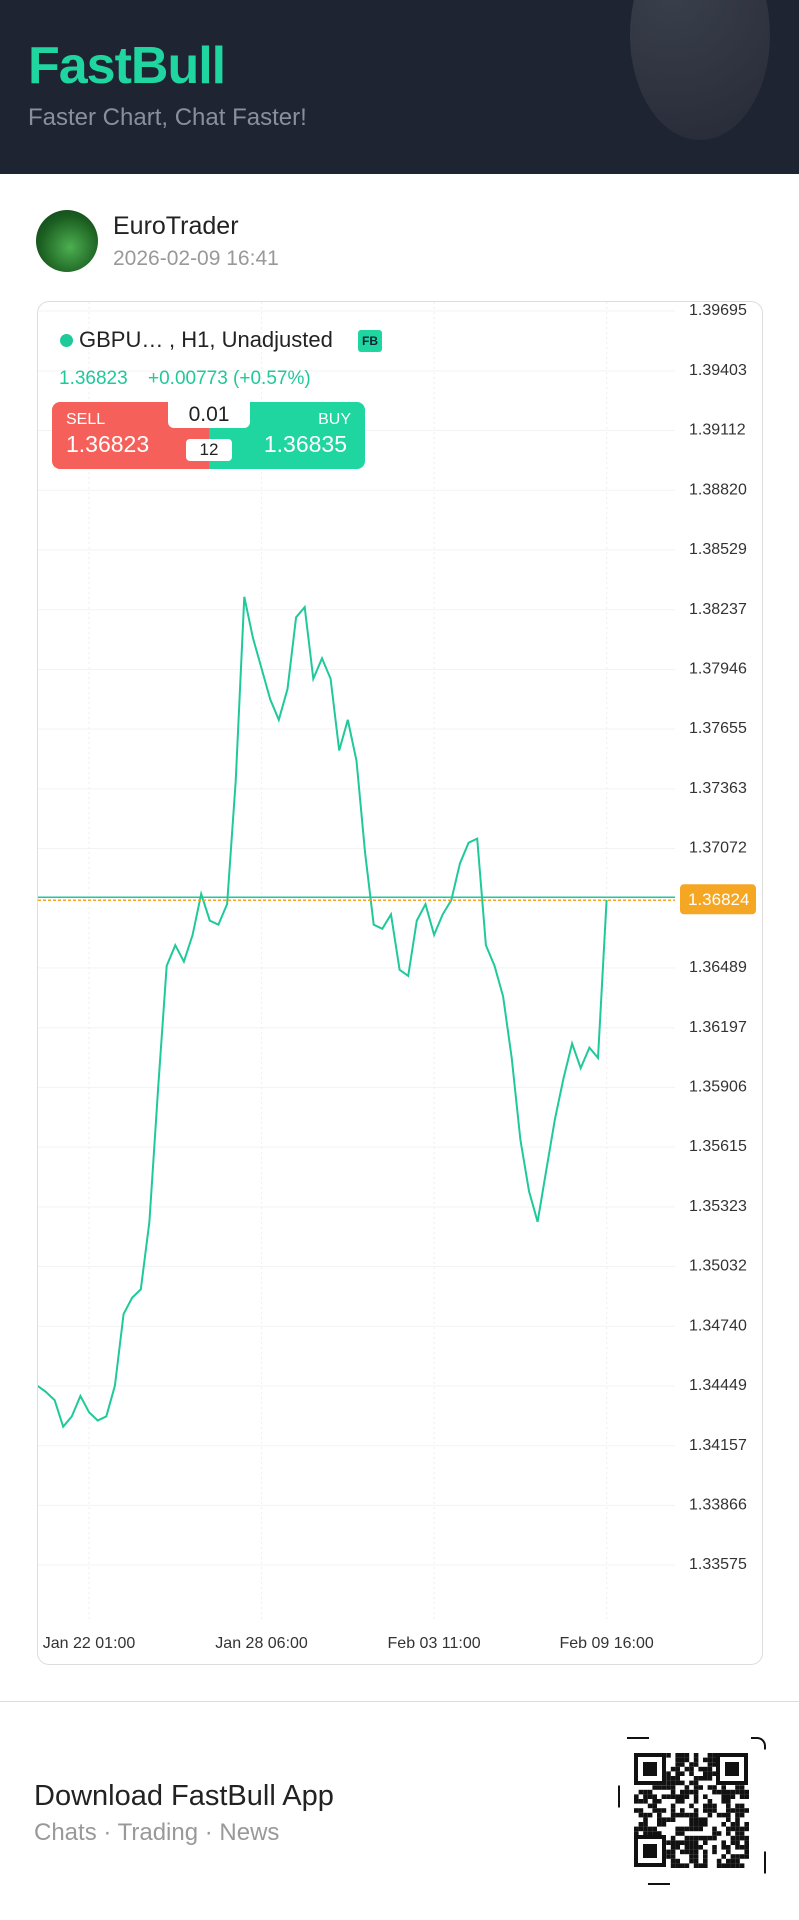 Image resolution: width=799 pixels, height=1920 pixels. What do you see at coordinates (718, 310) in the screenshot?
I see `y-tick-label: 1.39695` at bounding box center [718, 310].